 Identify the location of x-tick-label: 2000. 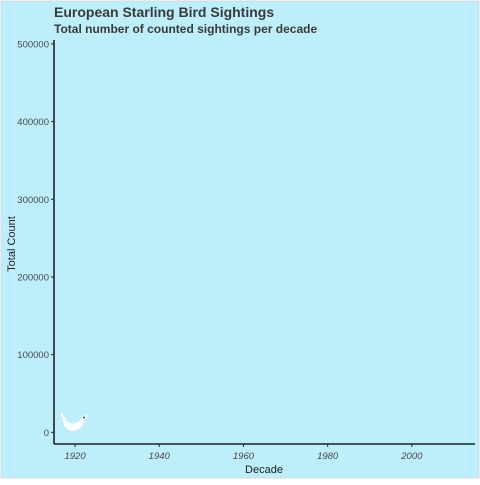
(411, 456).